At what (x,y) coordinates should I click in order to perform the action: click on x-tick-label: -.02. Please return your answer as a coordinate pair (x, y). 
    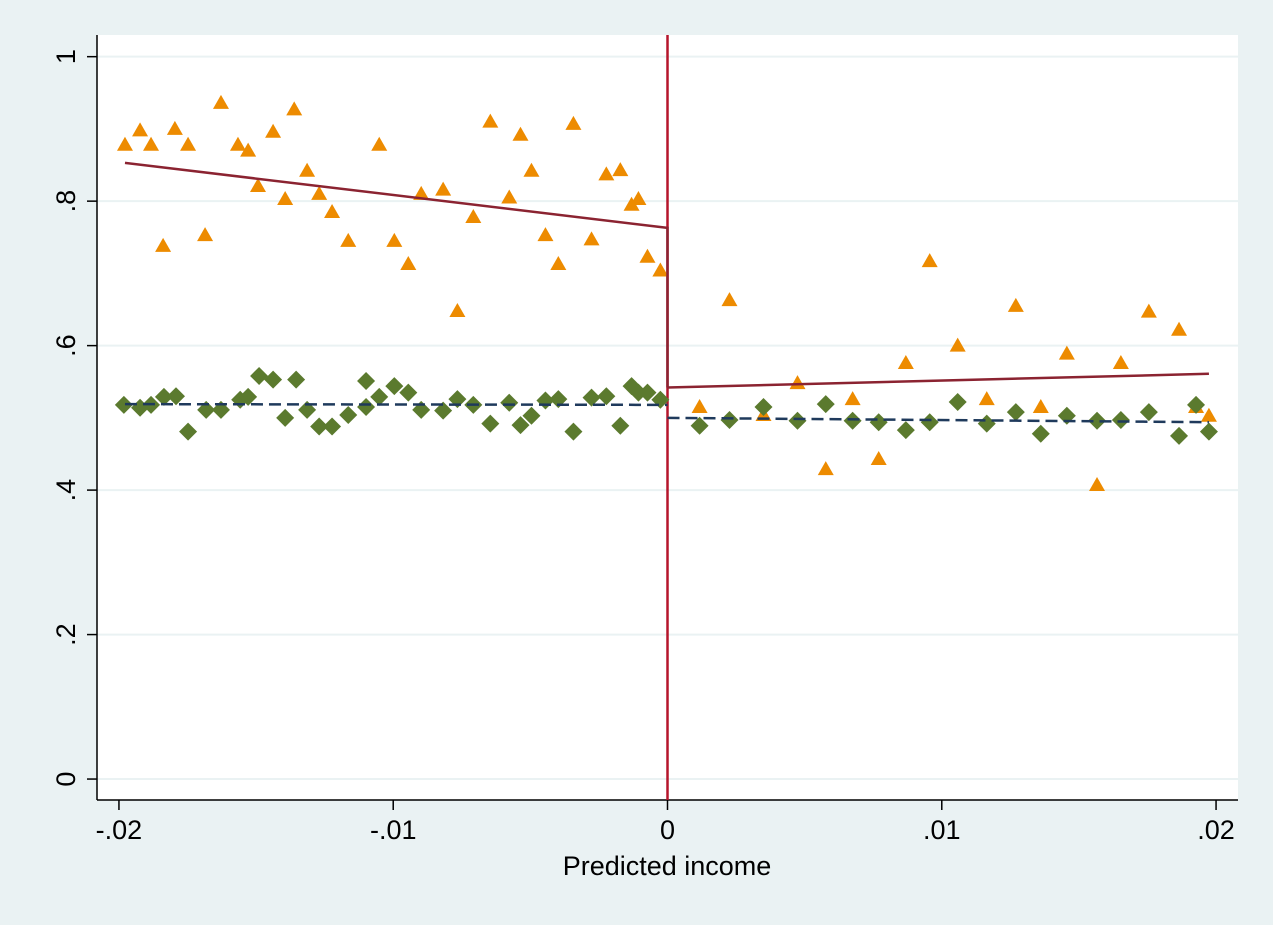
    Looking at the image, I should click on (119, 830).